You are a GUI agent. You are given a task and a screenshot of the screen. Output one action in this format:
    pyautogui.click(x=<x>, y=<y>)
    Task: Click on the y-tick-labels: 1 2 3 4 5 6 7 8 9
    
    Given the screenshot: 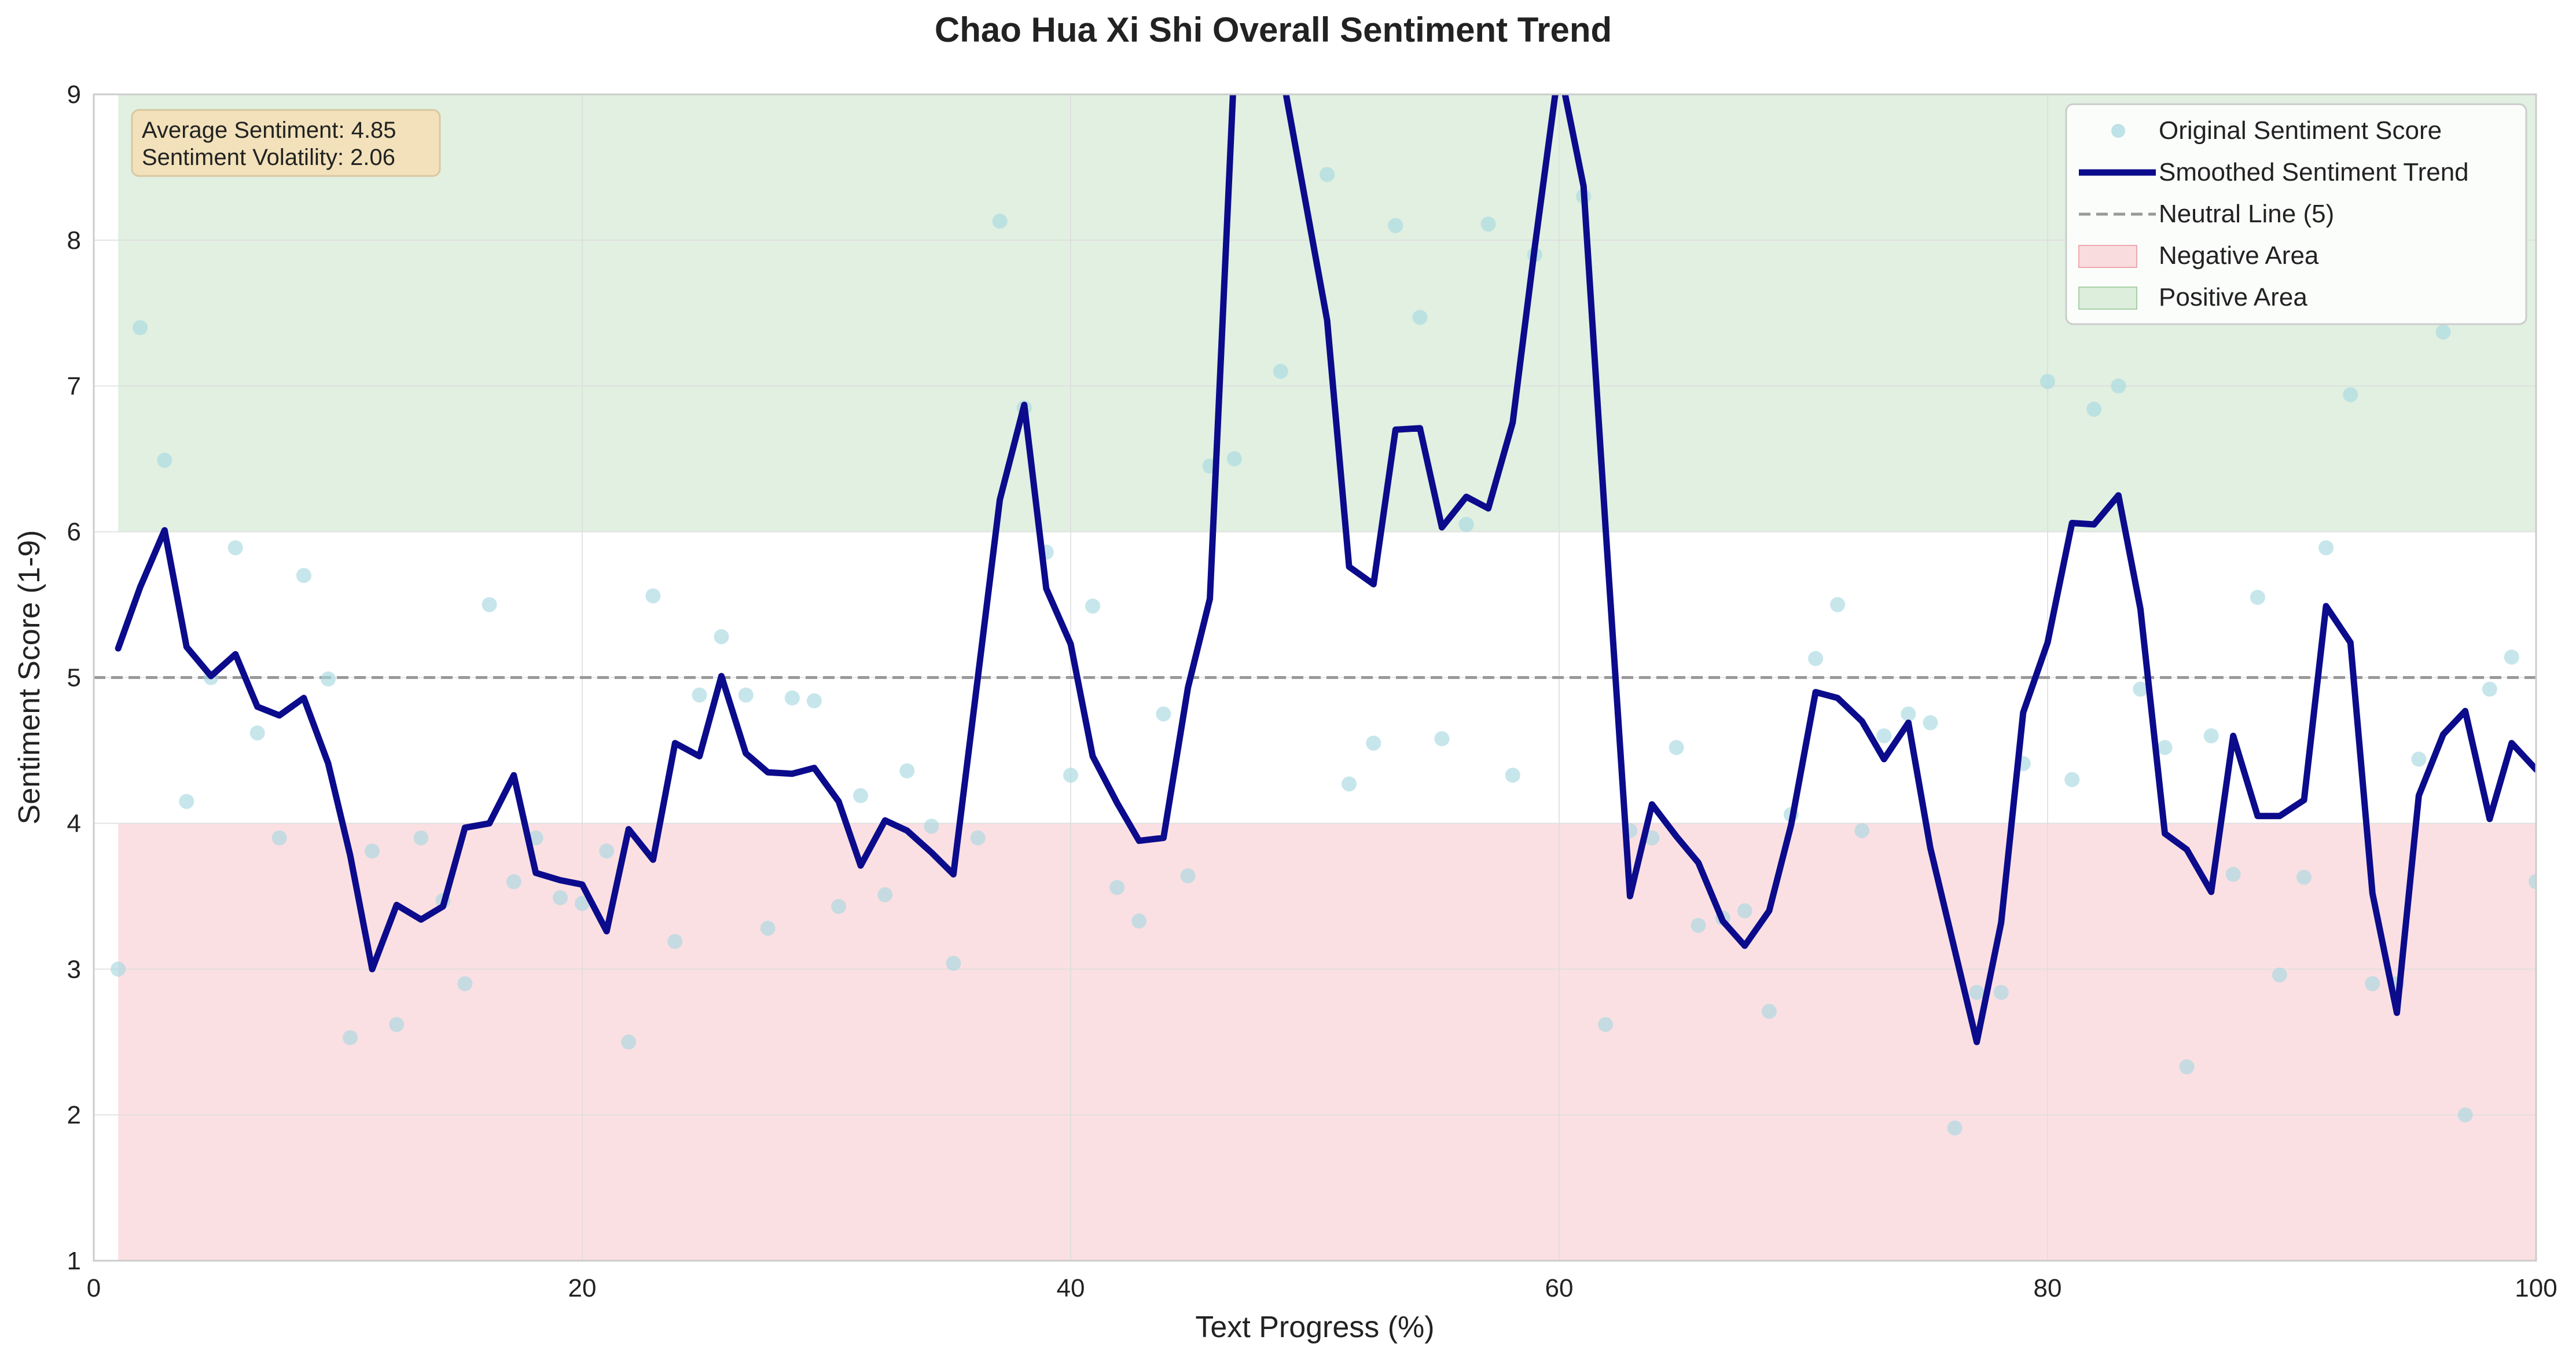 What is the action you would take?
    pyautogui.click(x=74, y=677)
    